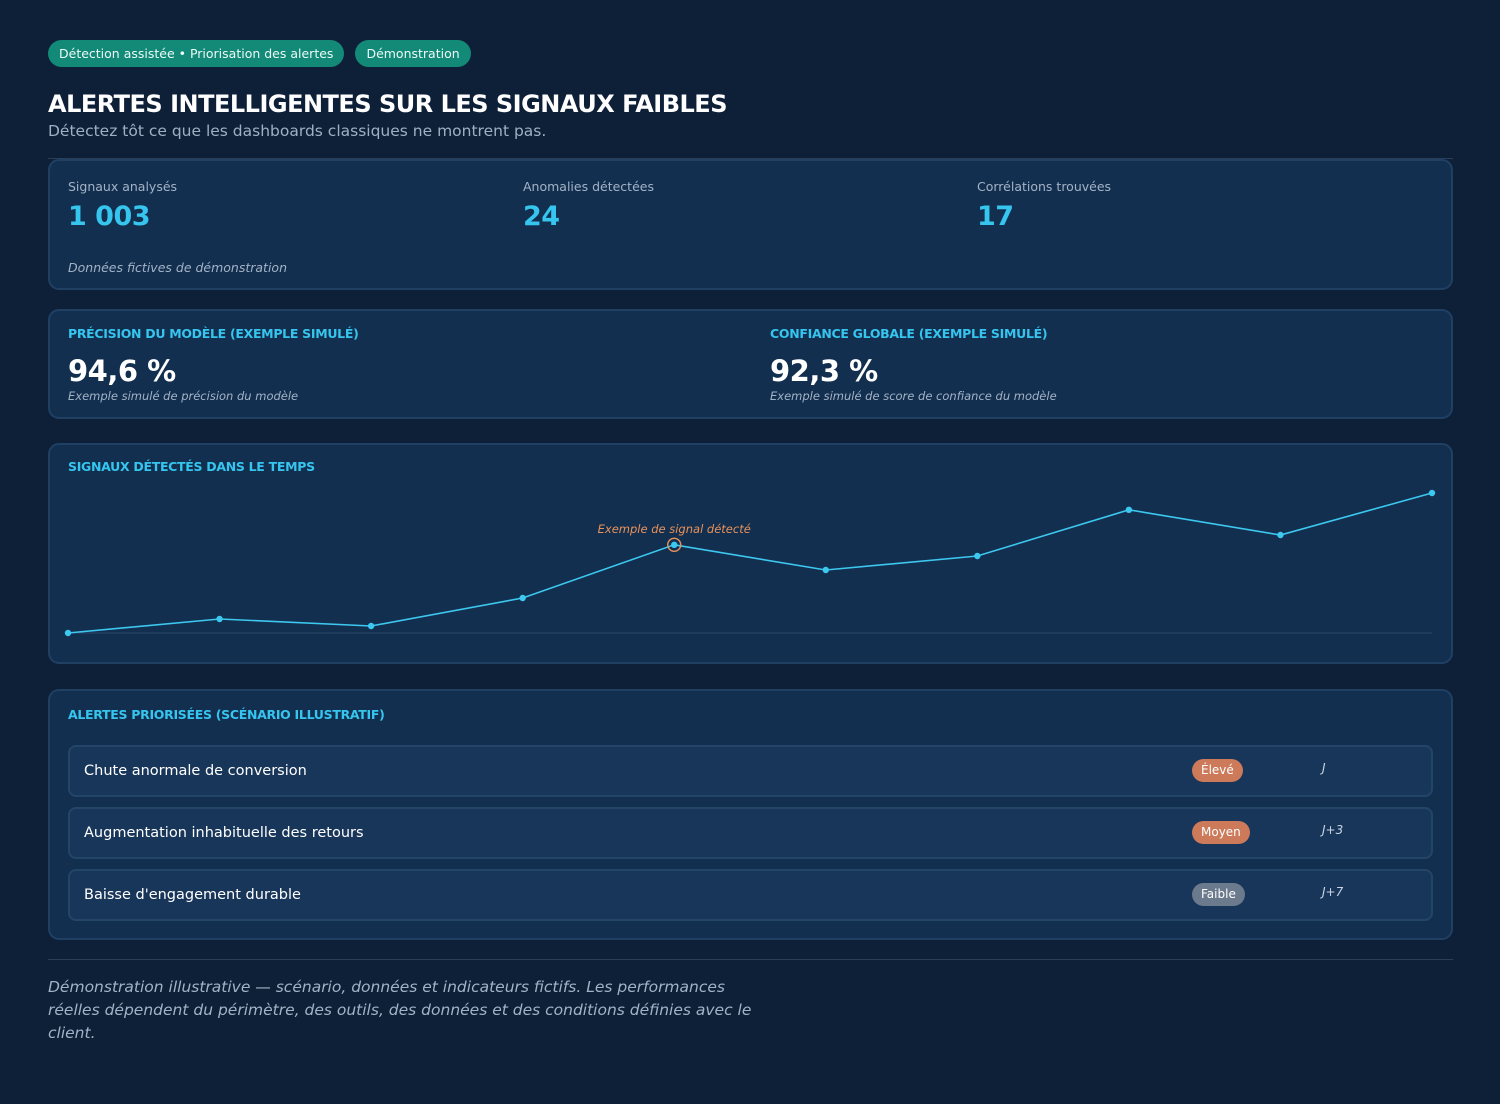 This screenshot has height=1104, width=1500. I want to click on kpi-note: Données fictives de démonstration, so click(178, 267).